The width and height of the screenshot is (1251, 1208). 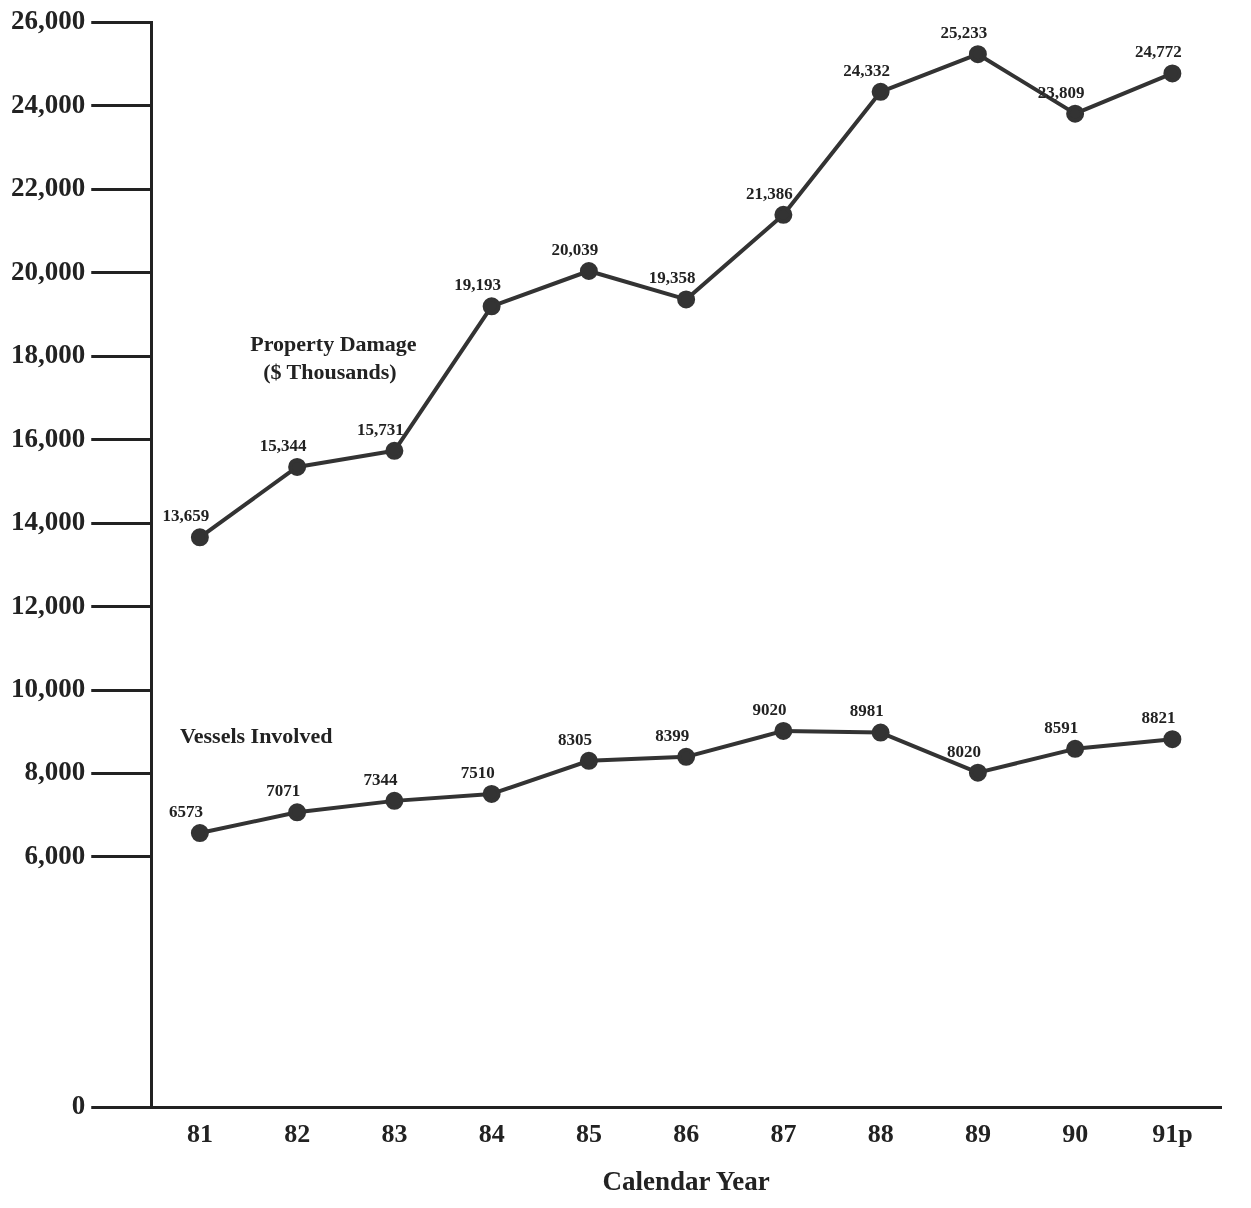 What do you see at coordinates (256, 736) in the screenshot?
I see `text: Vessels Involved` at bounding box center [256, 736].